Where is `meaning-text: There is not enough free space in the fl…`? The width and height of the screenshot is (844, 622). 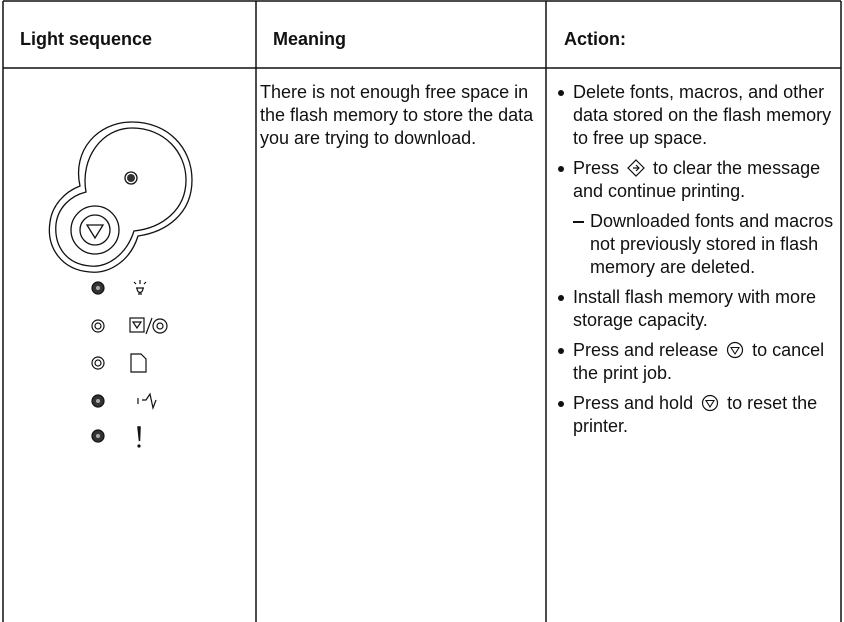
meaning-text: There is not enough free space in the fl… is located at coordinates (397, 115).